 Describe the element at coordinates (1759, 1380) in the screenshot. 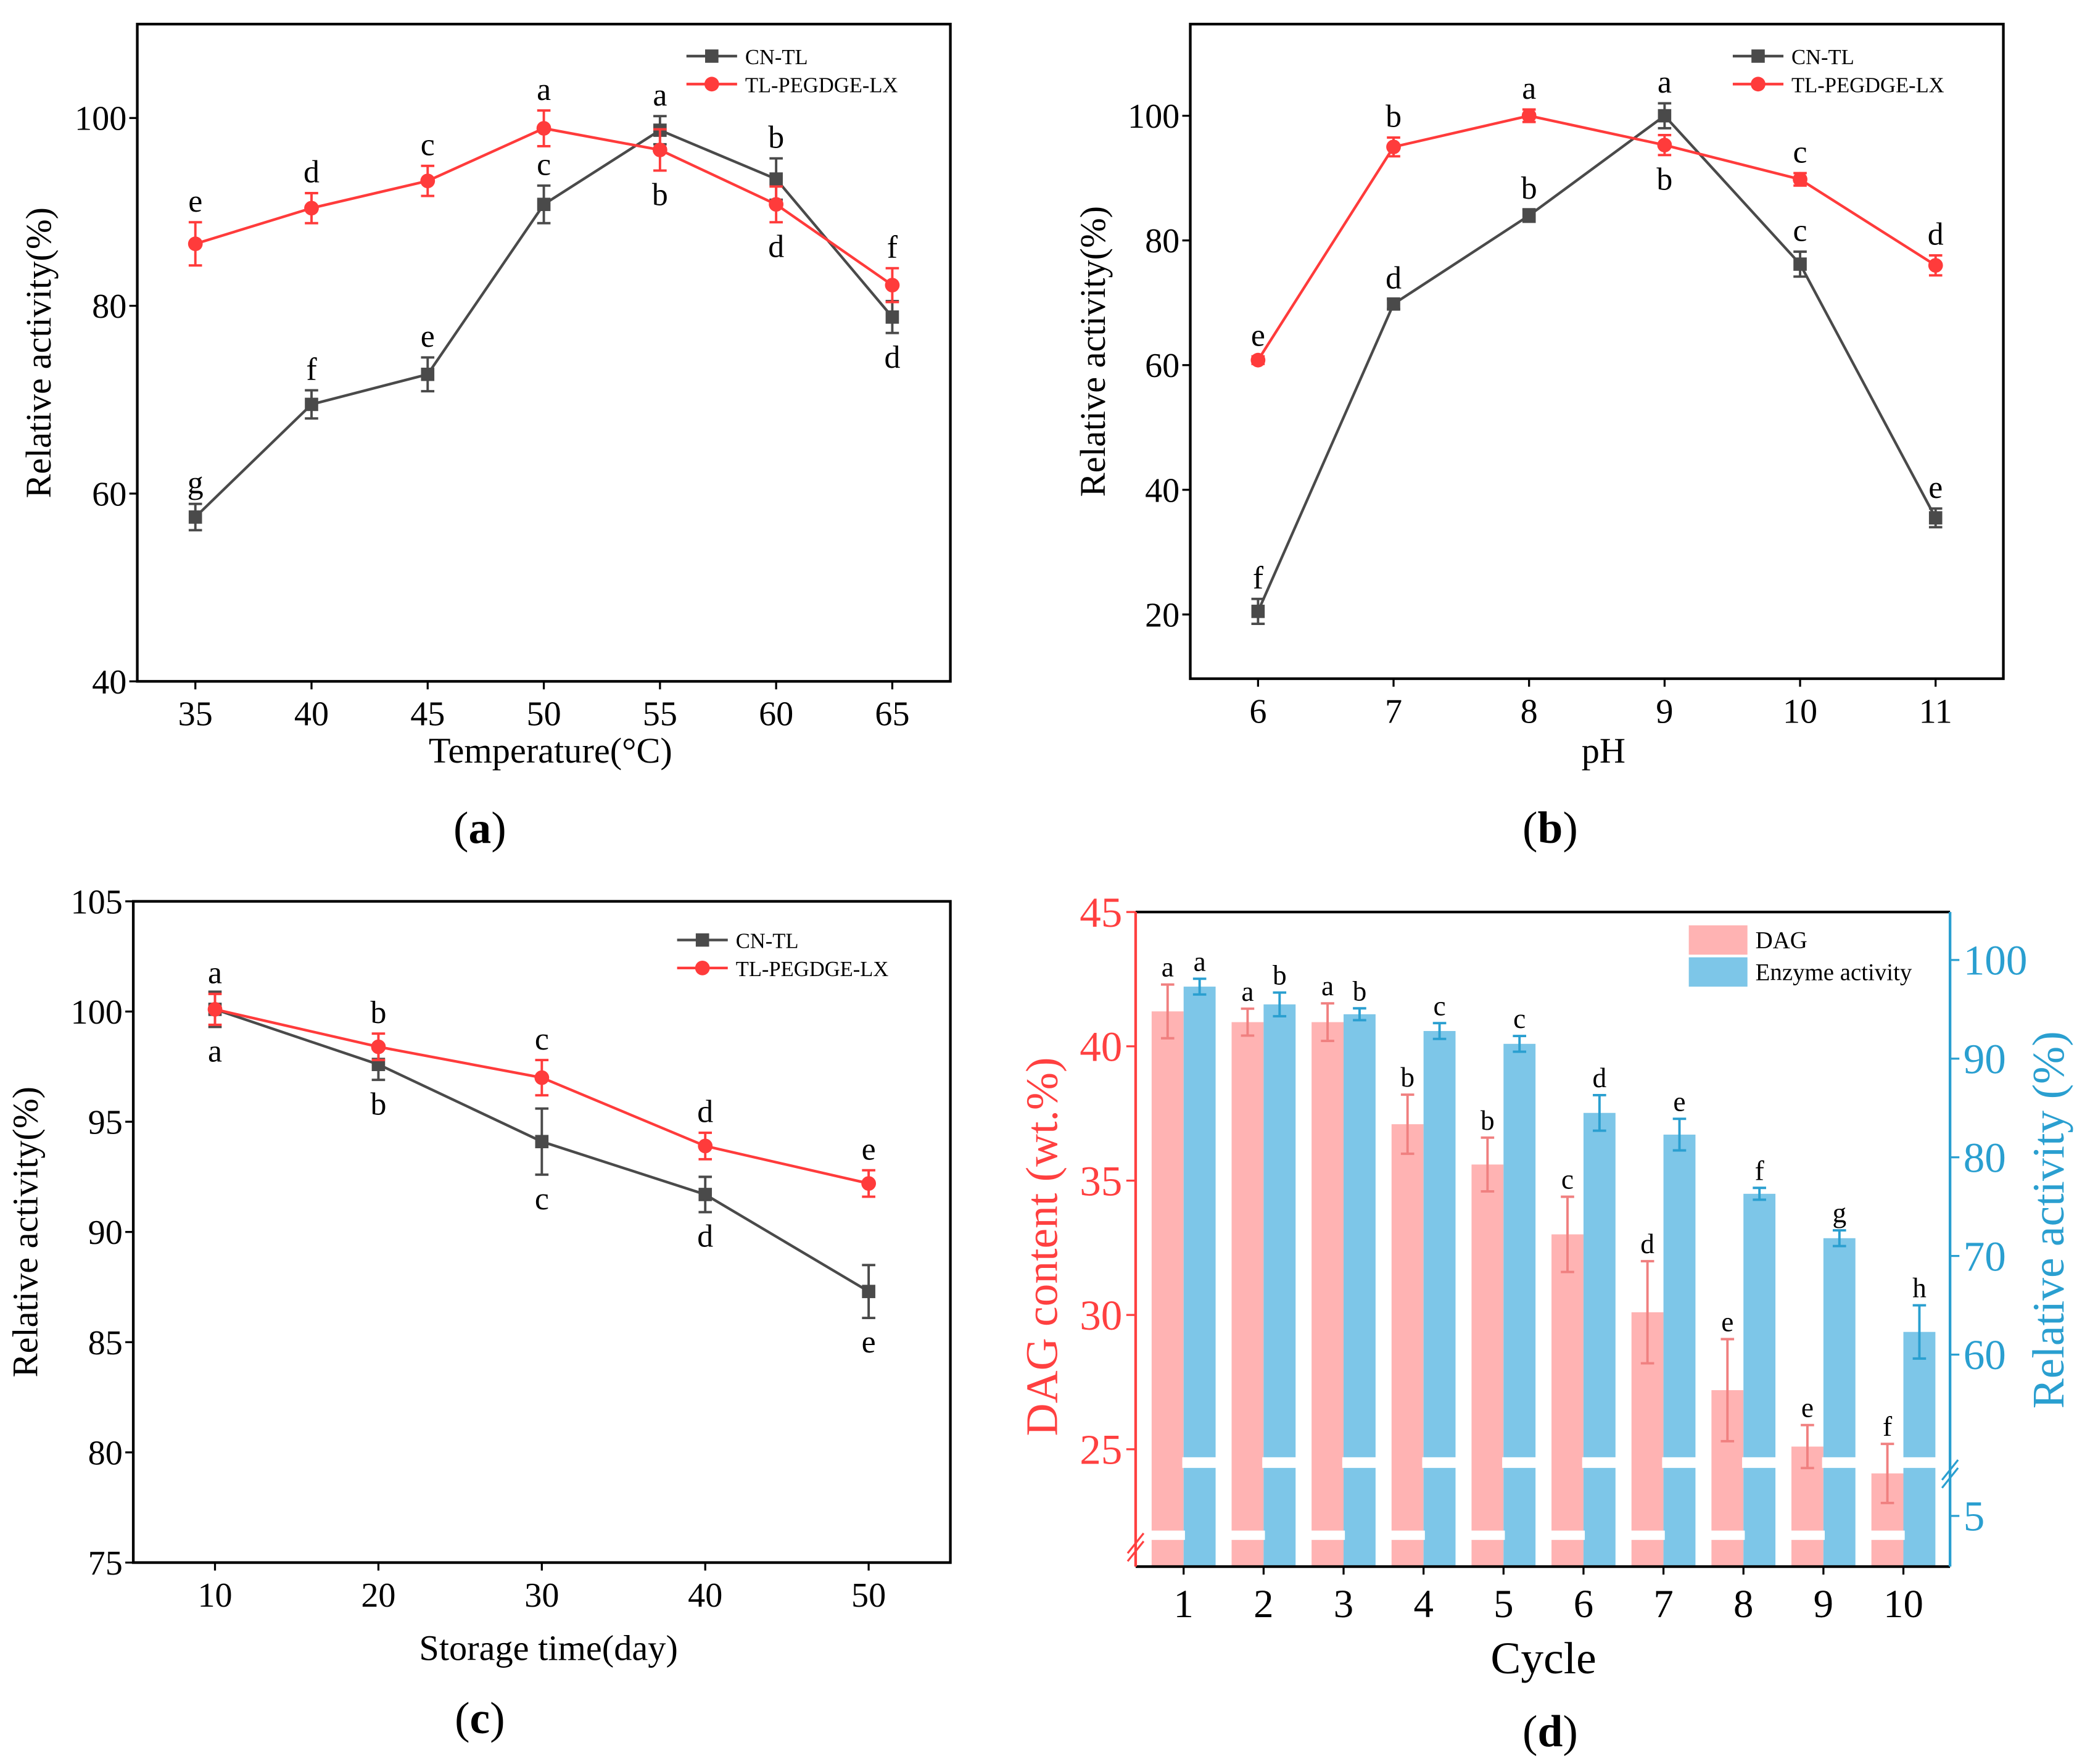

I see `bar-enzyme-activity` at that location.